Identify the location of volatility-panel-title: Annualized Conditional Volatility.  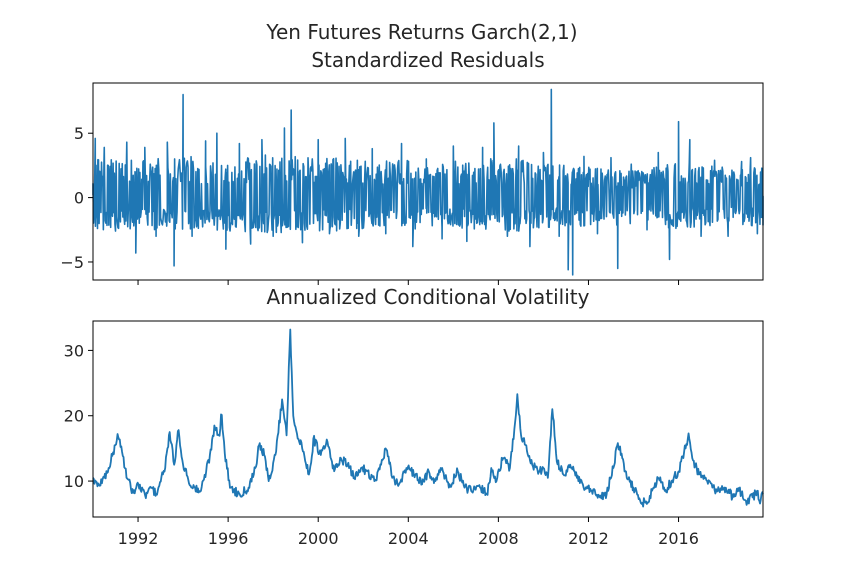
(428, 297).